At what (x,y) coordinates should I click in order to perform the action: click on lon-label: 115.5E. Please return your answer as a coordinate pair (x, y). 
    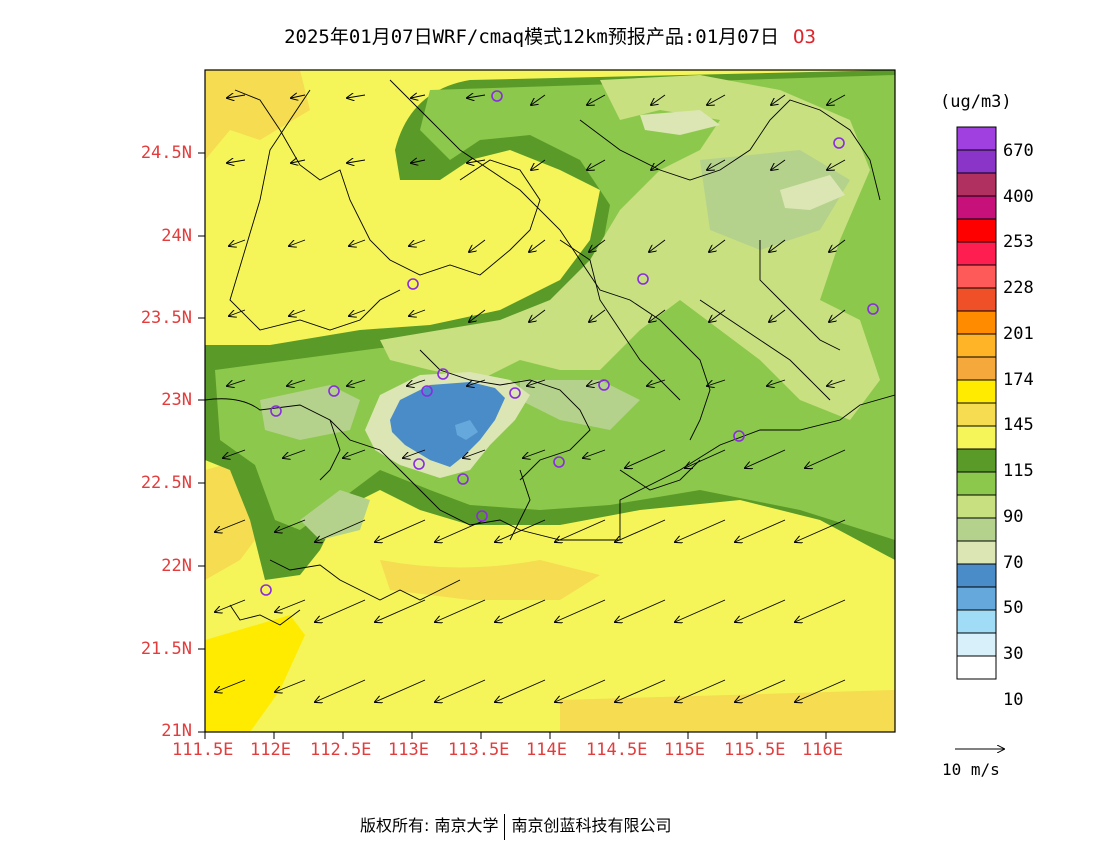
    Looking at the image, I should click on (755, 750).